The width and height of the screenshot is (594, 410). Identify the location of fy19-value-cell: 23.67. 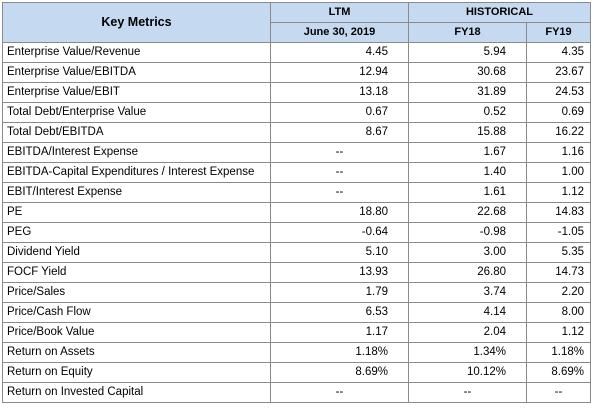
(558, 72).